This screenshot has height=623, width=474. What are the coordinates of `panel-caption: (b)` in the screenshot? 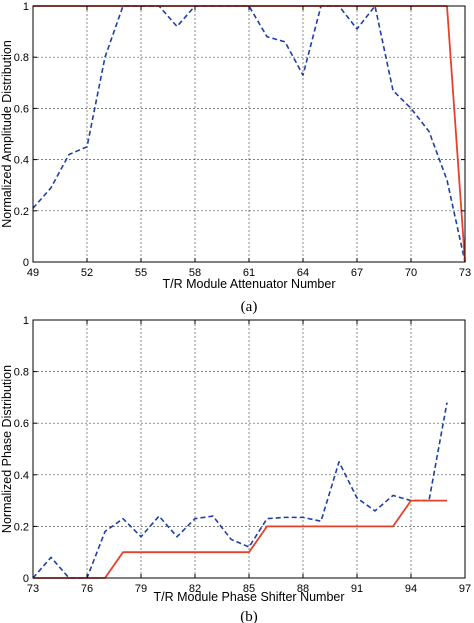 It's located at (249, 616).